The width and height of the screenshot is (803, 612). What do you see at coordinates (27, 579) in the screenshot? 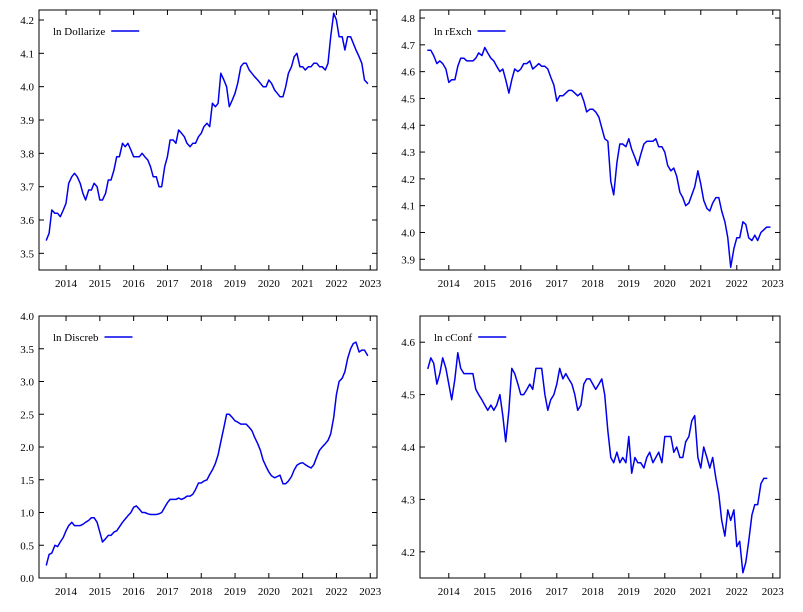
I see `y-tick-label: 0.0` at bounding box center [27, 579].